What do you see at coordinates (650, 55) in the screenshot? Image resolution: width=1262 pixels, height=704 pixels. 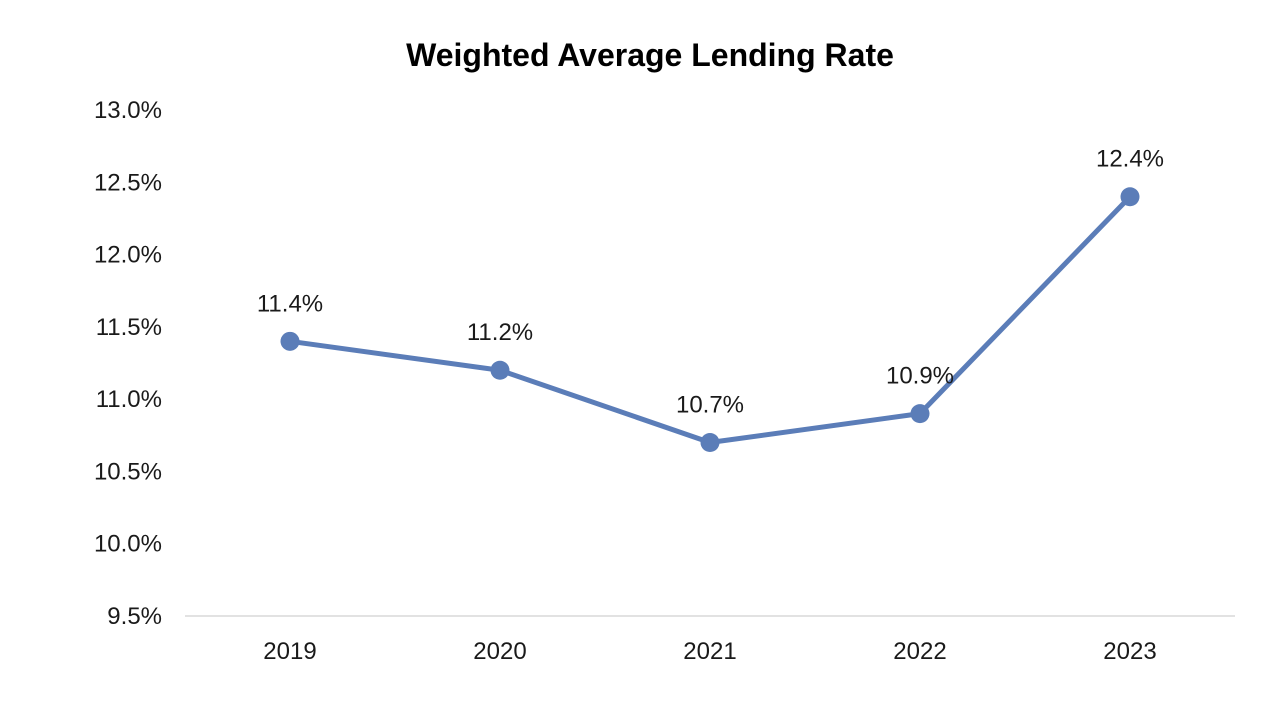 I see `chart-title: Weighted Average Lending Rate` at bounding box center [650, 55].